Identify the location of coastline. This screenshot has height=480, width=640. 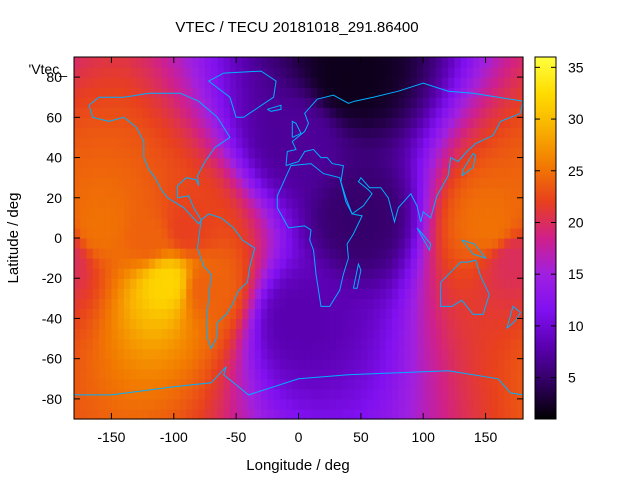
(319, 235).